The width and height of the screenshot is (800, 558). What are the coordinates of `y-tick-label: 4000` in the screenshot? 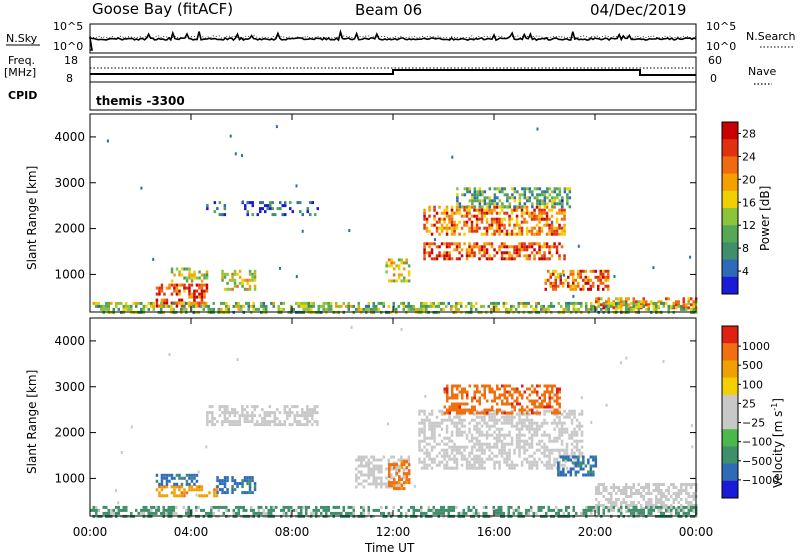 It's located at (69, 137).